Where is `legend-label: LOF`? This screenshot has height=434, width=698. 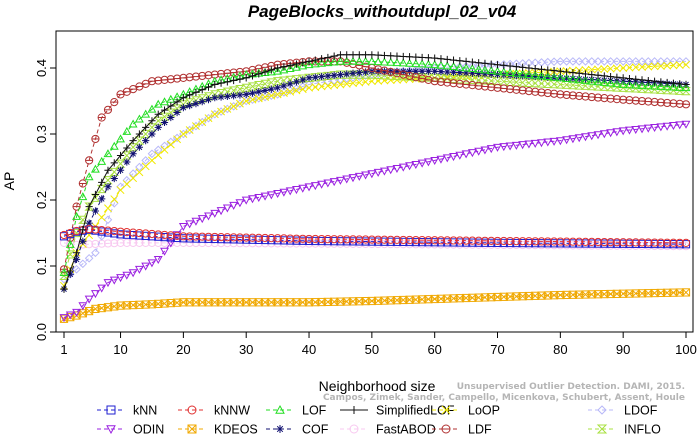 legend-label: LOF is located at coordinates (314, 411).